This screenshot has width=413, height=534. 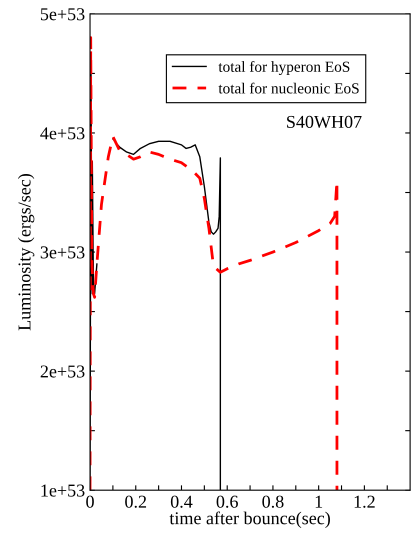 What do you see at coordinates (135, 502) in the screenshot?
I see `x-tick-label: 0.2` at bounding box center [135, 502].